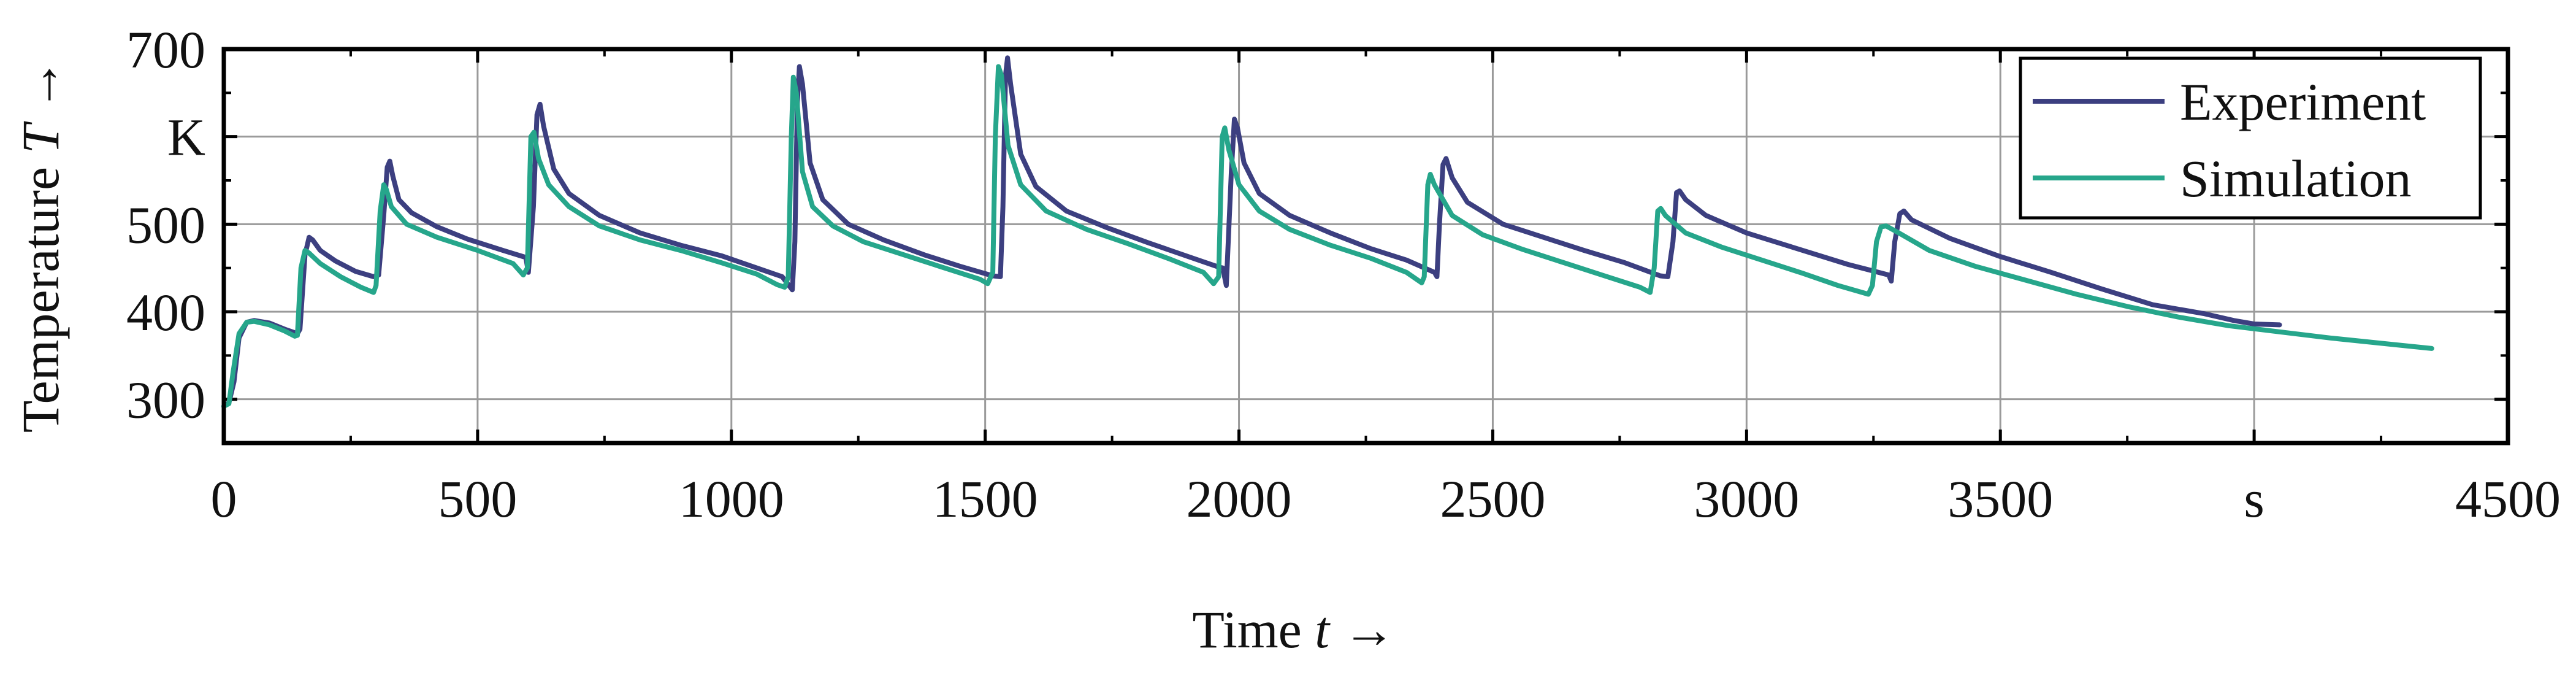 This screenshot has width=2576, height=675. What do you see at coordinates (1293, 629) in the screenshot?
I see `x-axis-title: Time t →` at bounding box center [1293, 629].